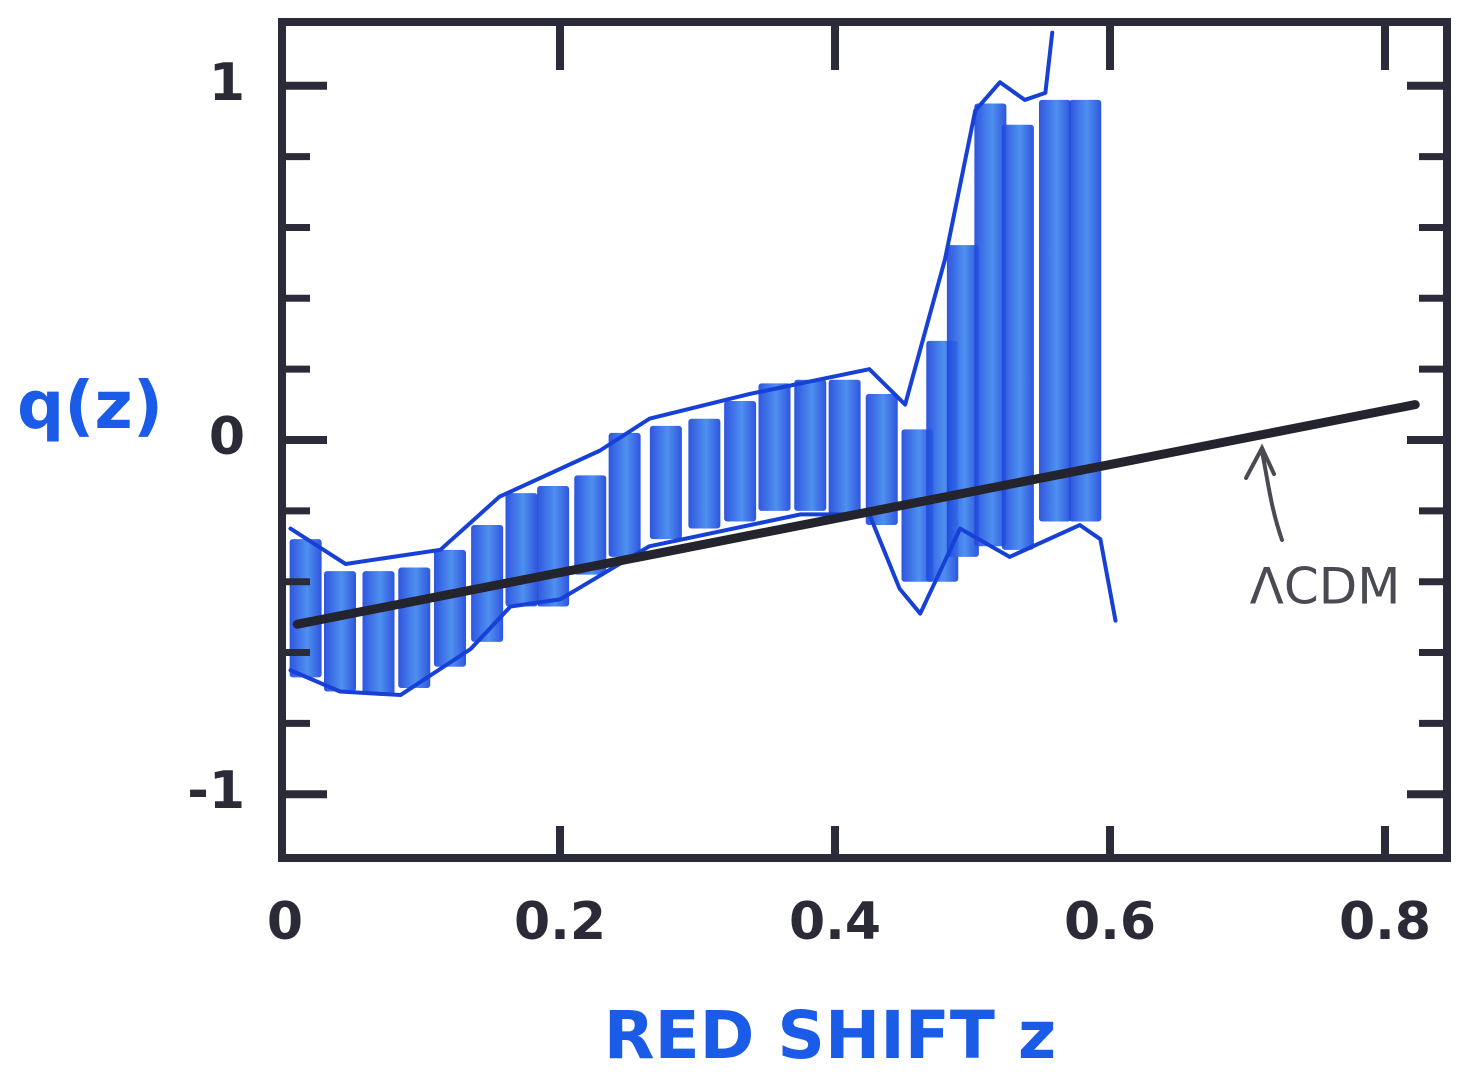 This screenshot has width=1470, height=1080. I want to click on x-axis-label: RED SHIFT z, so click(830, 1035).